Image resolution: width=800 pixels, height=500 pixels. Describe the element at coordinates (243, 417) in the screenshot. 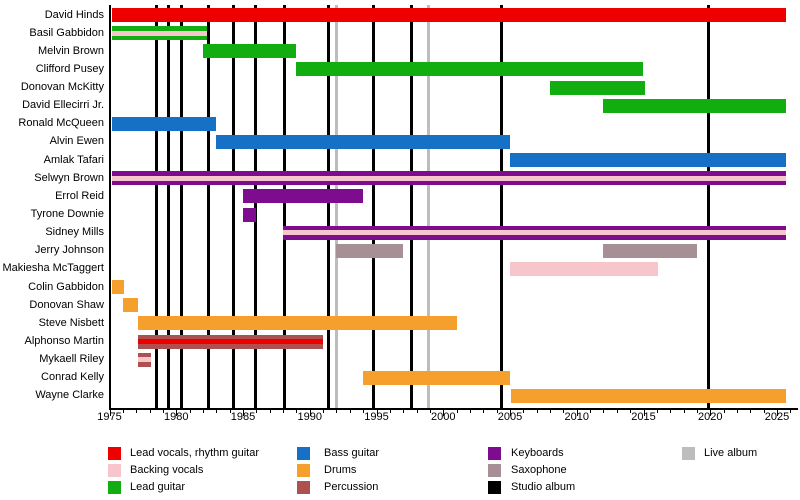

I see `x-tick-label: 1985` at that location.